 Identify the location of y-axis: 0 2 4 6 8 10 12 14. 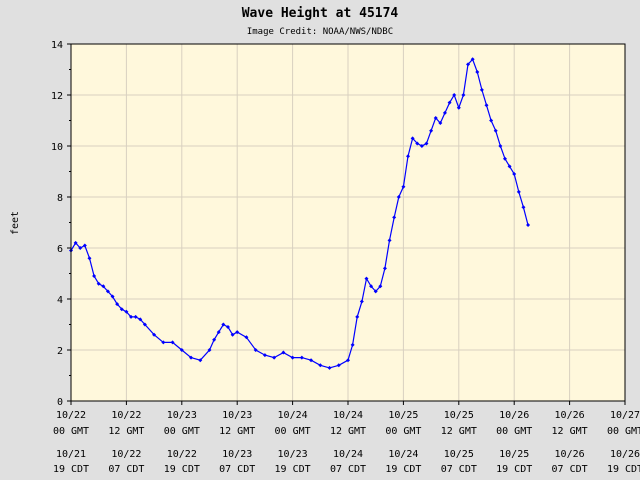
(61, 224).